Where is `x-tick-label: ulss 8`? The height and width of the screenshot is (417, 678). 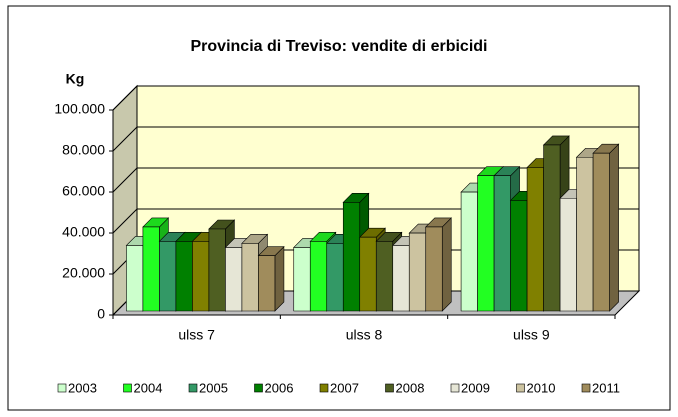
x-tick-label: ulss 8 is located at coordinates (364, 335).